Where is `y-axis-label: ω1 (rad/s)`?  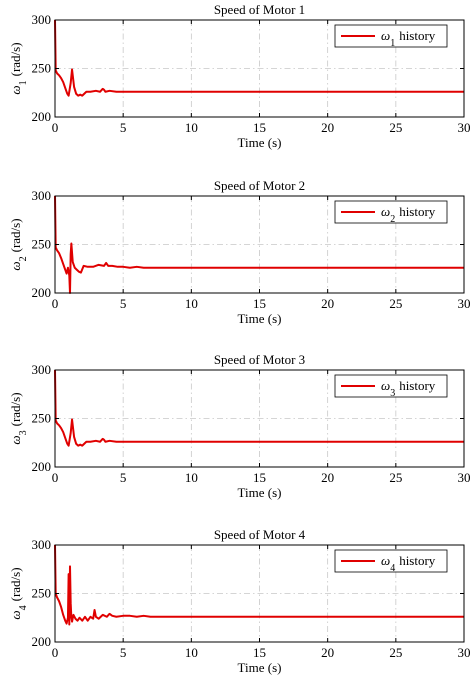
y-axis-label: ω1 (rad/s) is located at coordinates (18, 68).